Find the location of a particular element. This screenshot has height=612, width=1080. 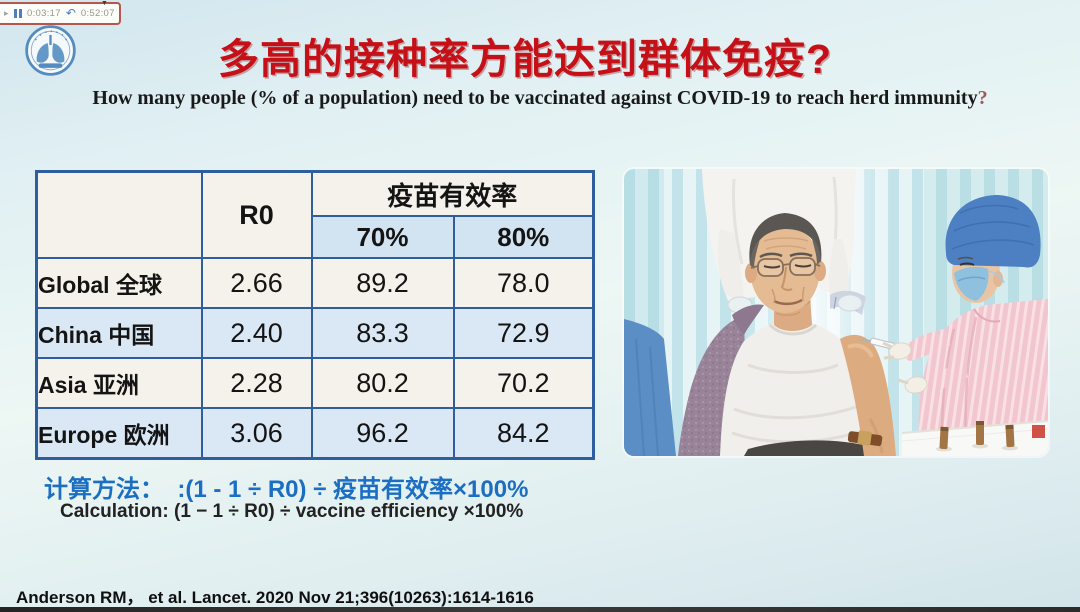

vial-table is located at coordinates (974, 438).